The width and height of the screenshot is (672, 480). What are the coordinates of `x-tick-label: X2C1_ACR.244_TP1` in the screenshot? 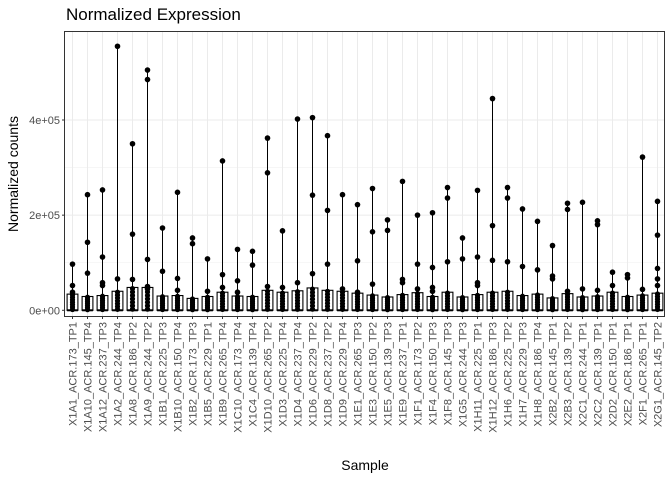 It's located at (584, 374).